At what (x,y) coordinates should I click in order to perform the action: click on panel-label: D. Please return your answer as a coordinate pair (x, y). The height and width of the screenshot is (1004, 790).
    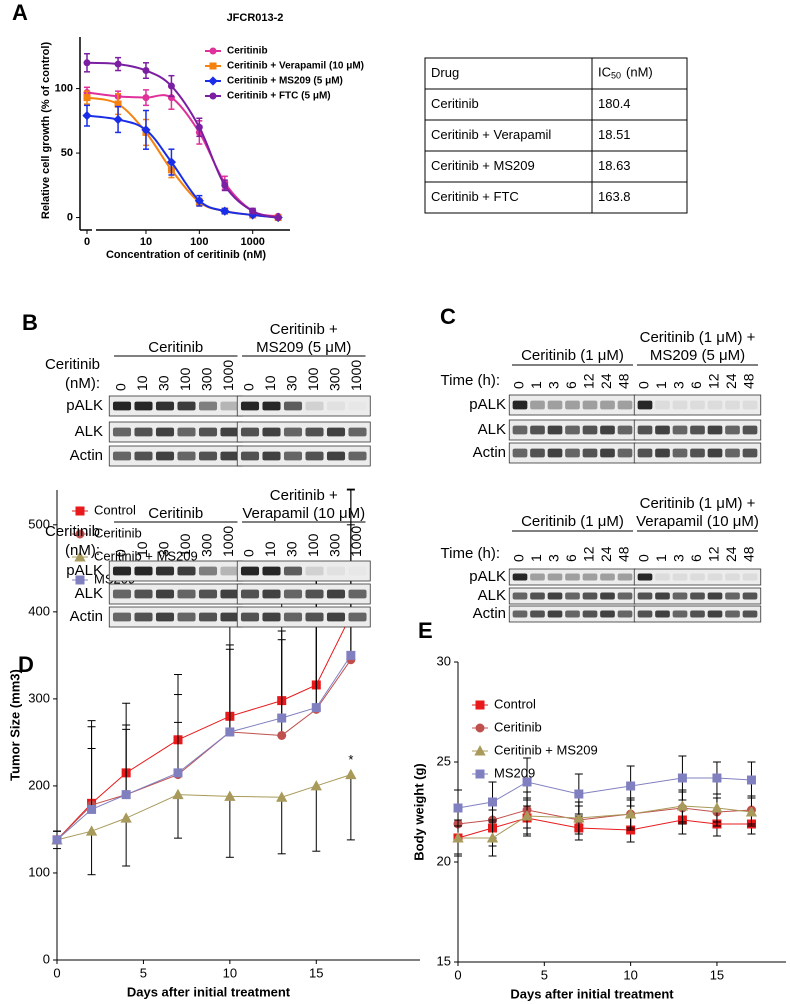
    Looking at the image, I should click on (26, 664).